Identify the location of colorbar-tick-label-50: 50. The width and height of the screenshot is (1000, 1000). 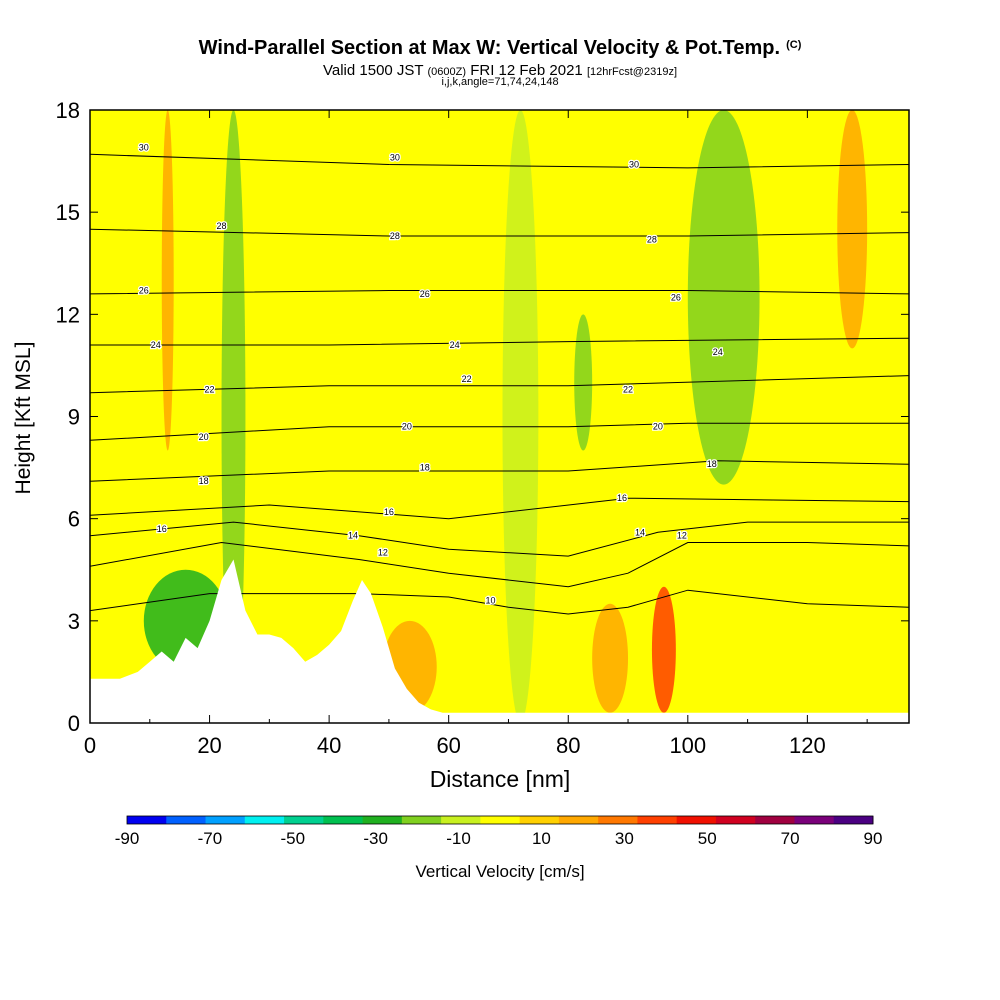
(707, 838).